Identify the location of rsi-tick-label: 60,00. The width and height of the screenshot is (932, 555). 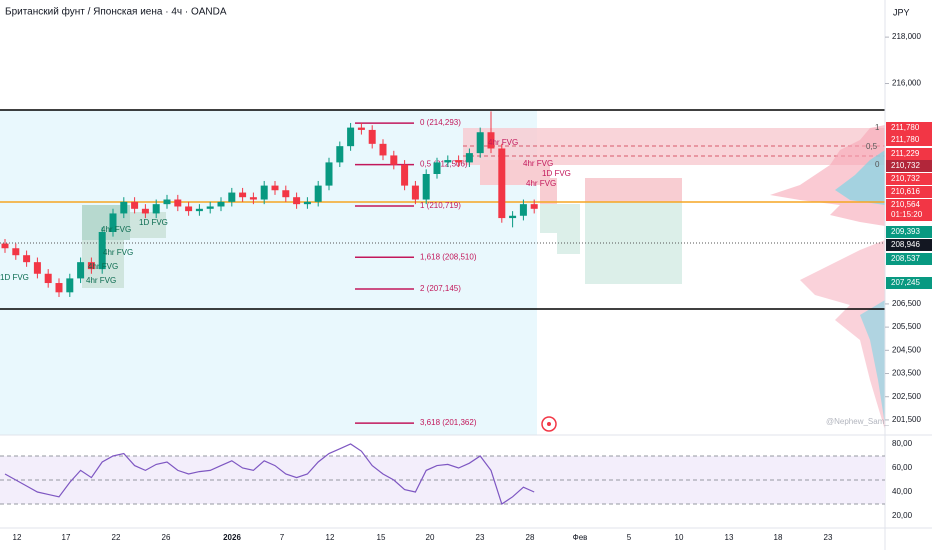
(902, 467).